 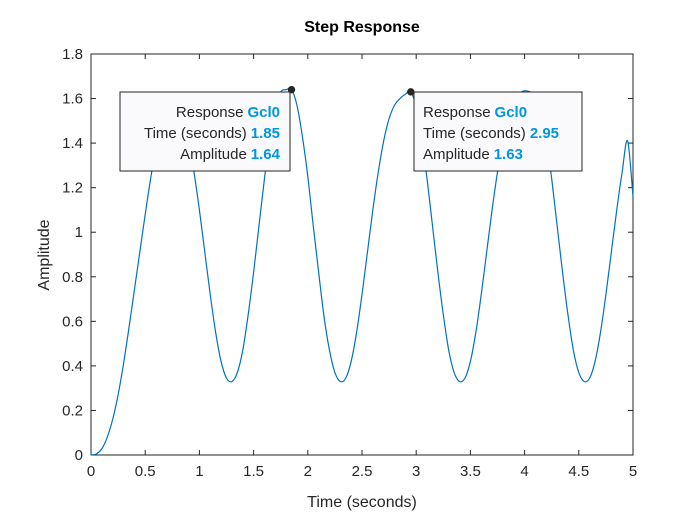 I want to click on y-tick-label: 1, so click(x=79, y=232).